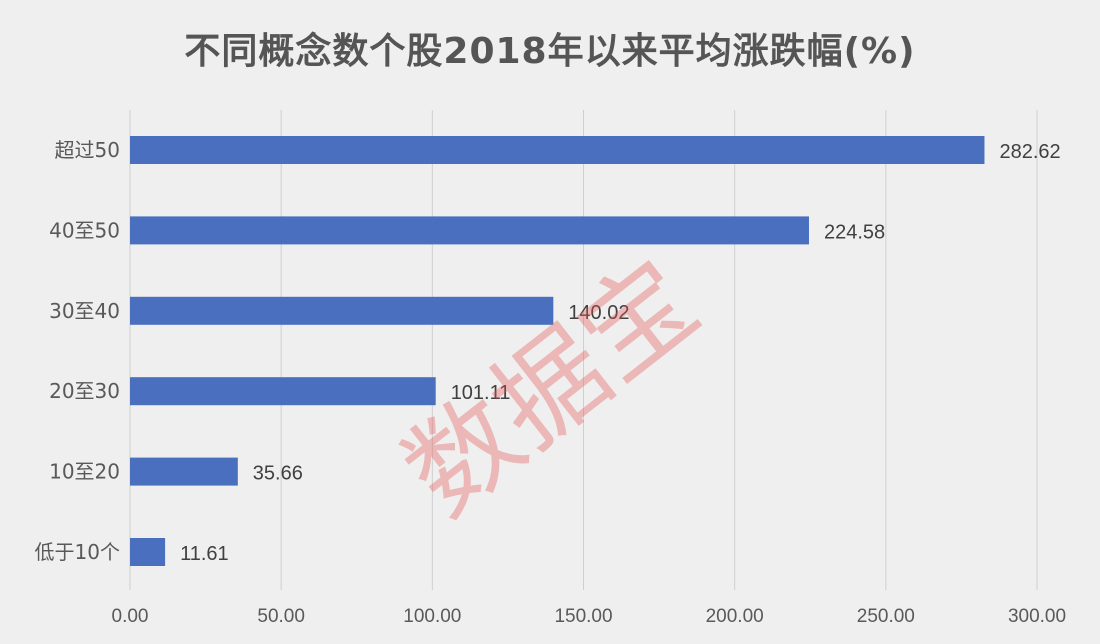 This screenshot has width=1100, height=644. I want to click on data-label: 35.66, so click(278, 474).